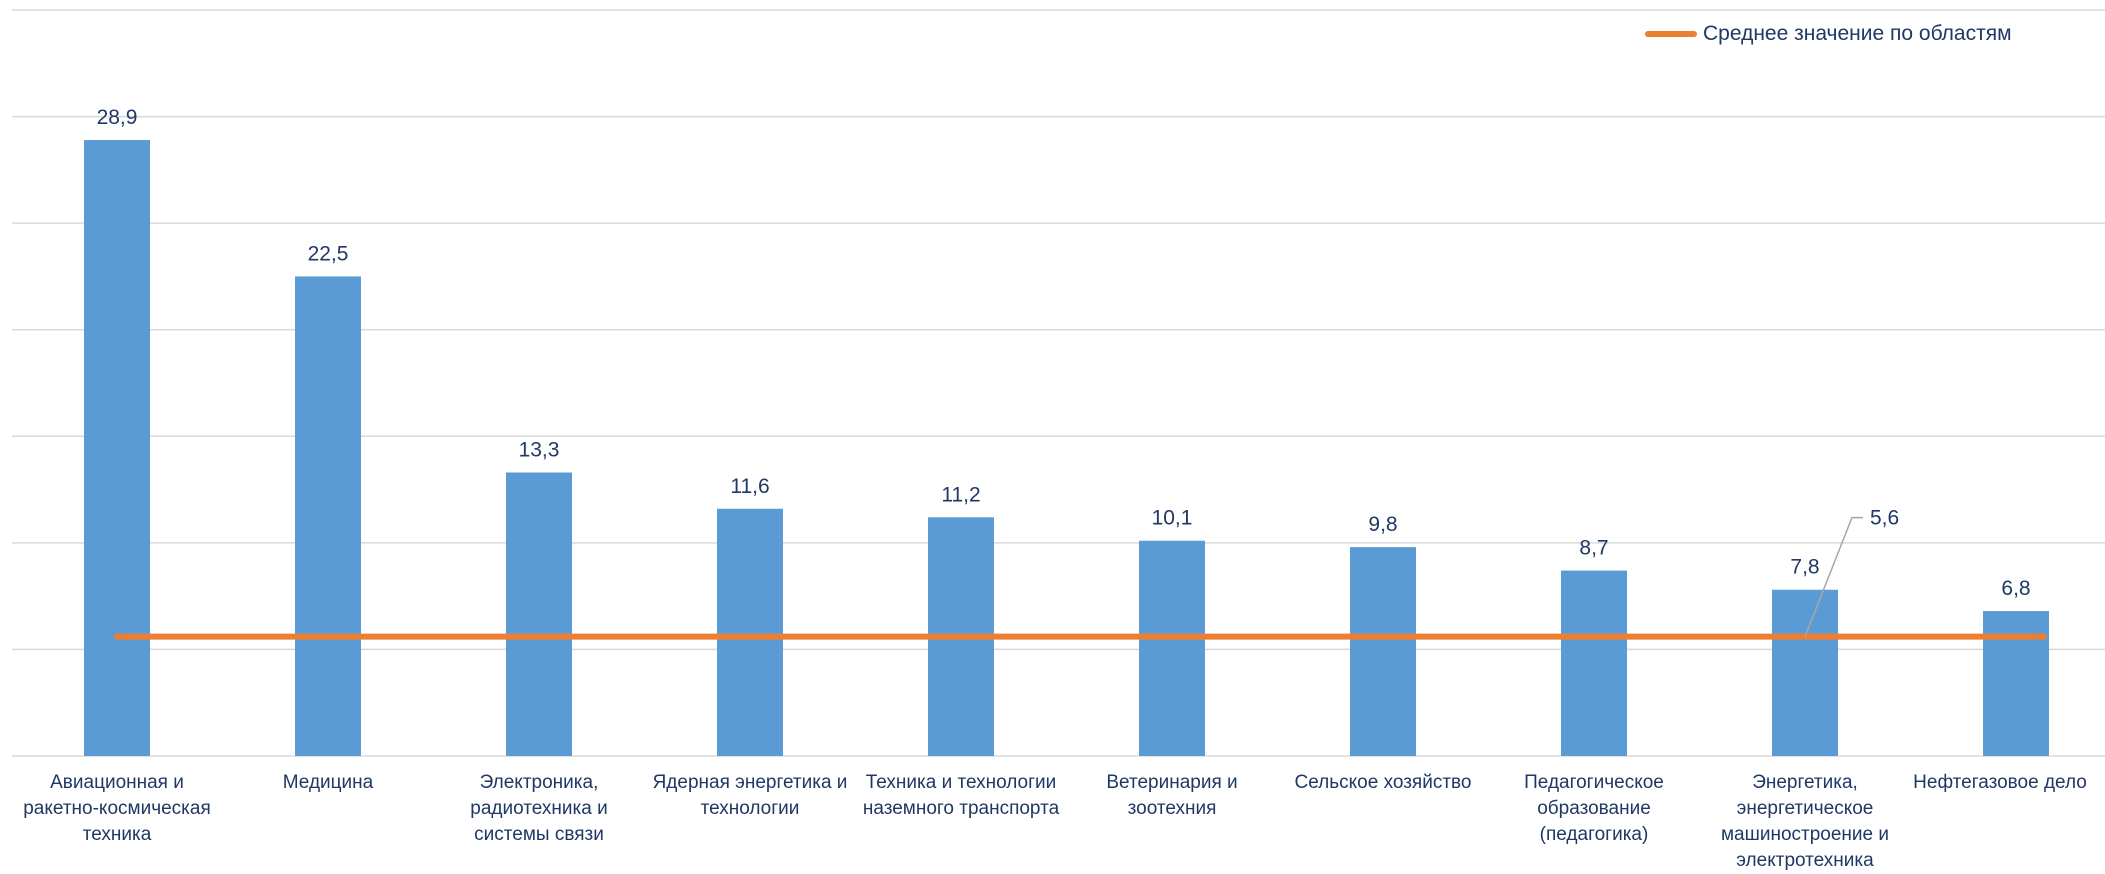 This screenshot has width=2105, height=874. What do you see at coordinates (1833, 576) in the screenshot?
I see `average-callout-leader` at bounding box center [1833, 576].